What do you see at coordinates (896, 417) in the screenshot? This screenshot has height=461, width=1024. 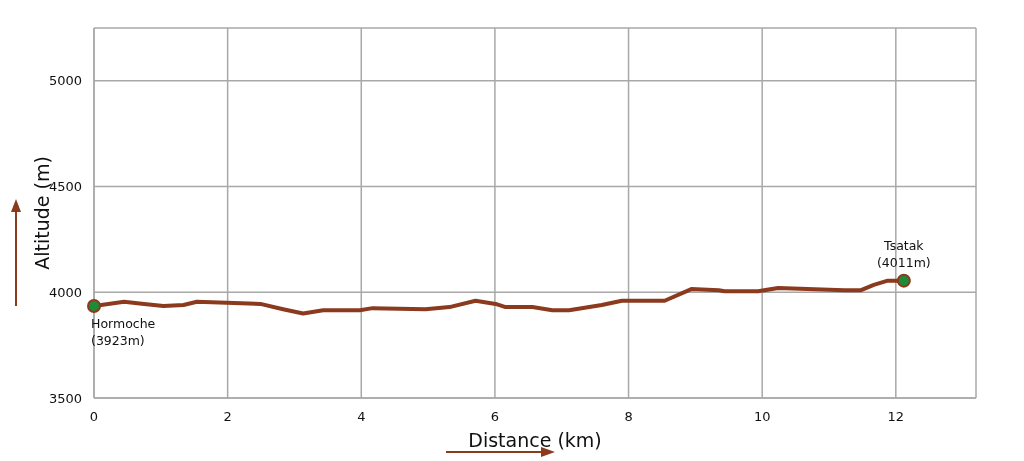 I see `x-tick-label: 12` at bounding box center [896, 417].